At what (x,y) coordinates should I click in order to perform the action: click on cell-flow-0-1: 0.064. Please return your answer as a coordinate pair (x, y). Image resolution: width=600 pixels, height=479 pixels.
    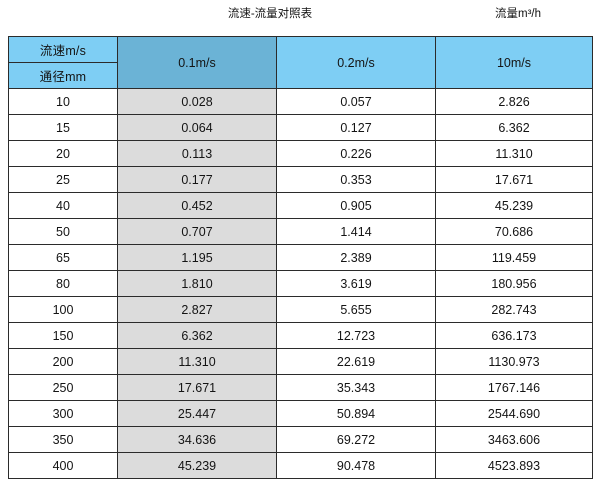
    Looking at the image, I should click on (197, 127).